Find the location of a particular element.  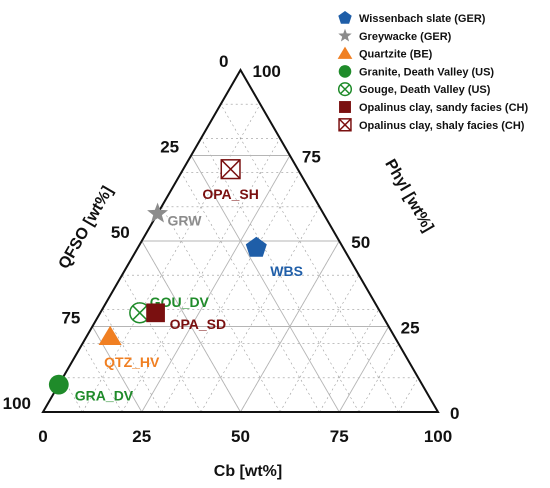

legend-item: Opalinus clay, shaly facies (CH) is located at coordinates (431, 125).